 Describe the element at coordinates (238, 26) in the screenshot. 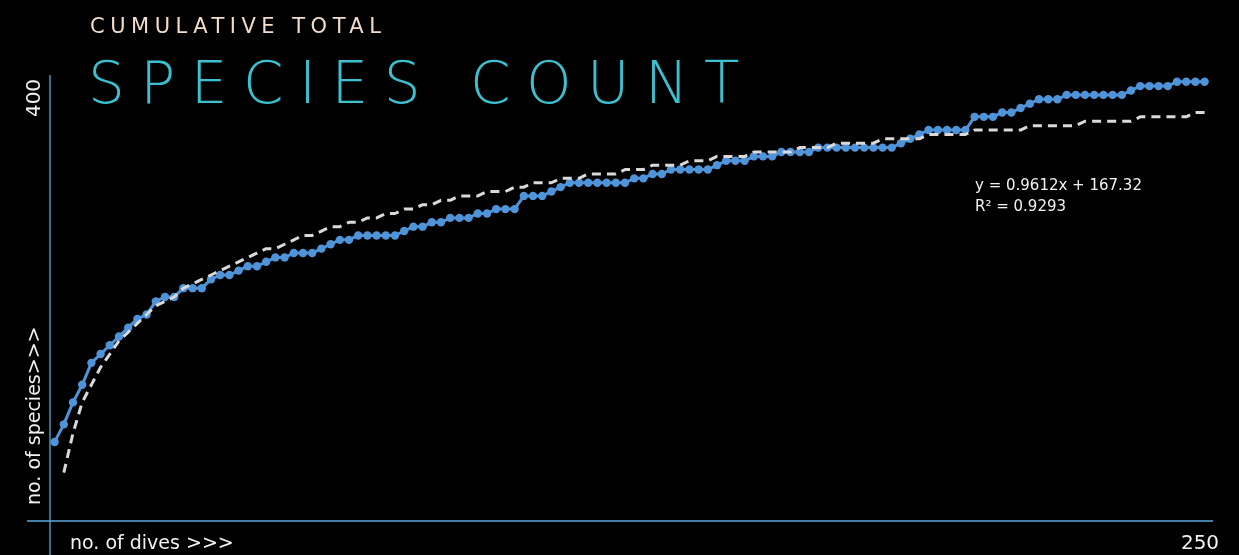

I see `chart-subtitle: CUMULATIVE TOTAL` at that location.